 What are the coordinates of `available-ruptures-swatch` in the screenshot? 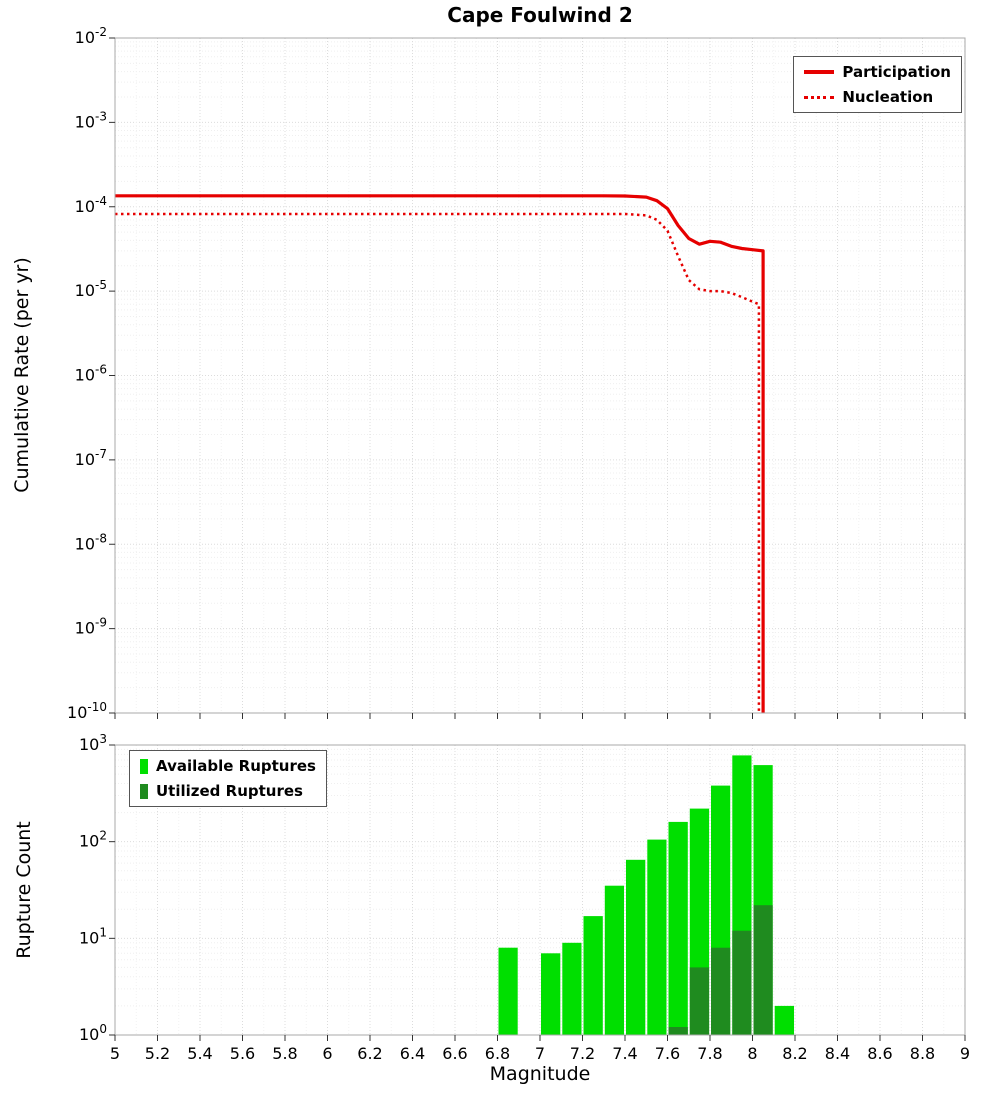 It's located at (144, 766).